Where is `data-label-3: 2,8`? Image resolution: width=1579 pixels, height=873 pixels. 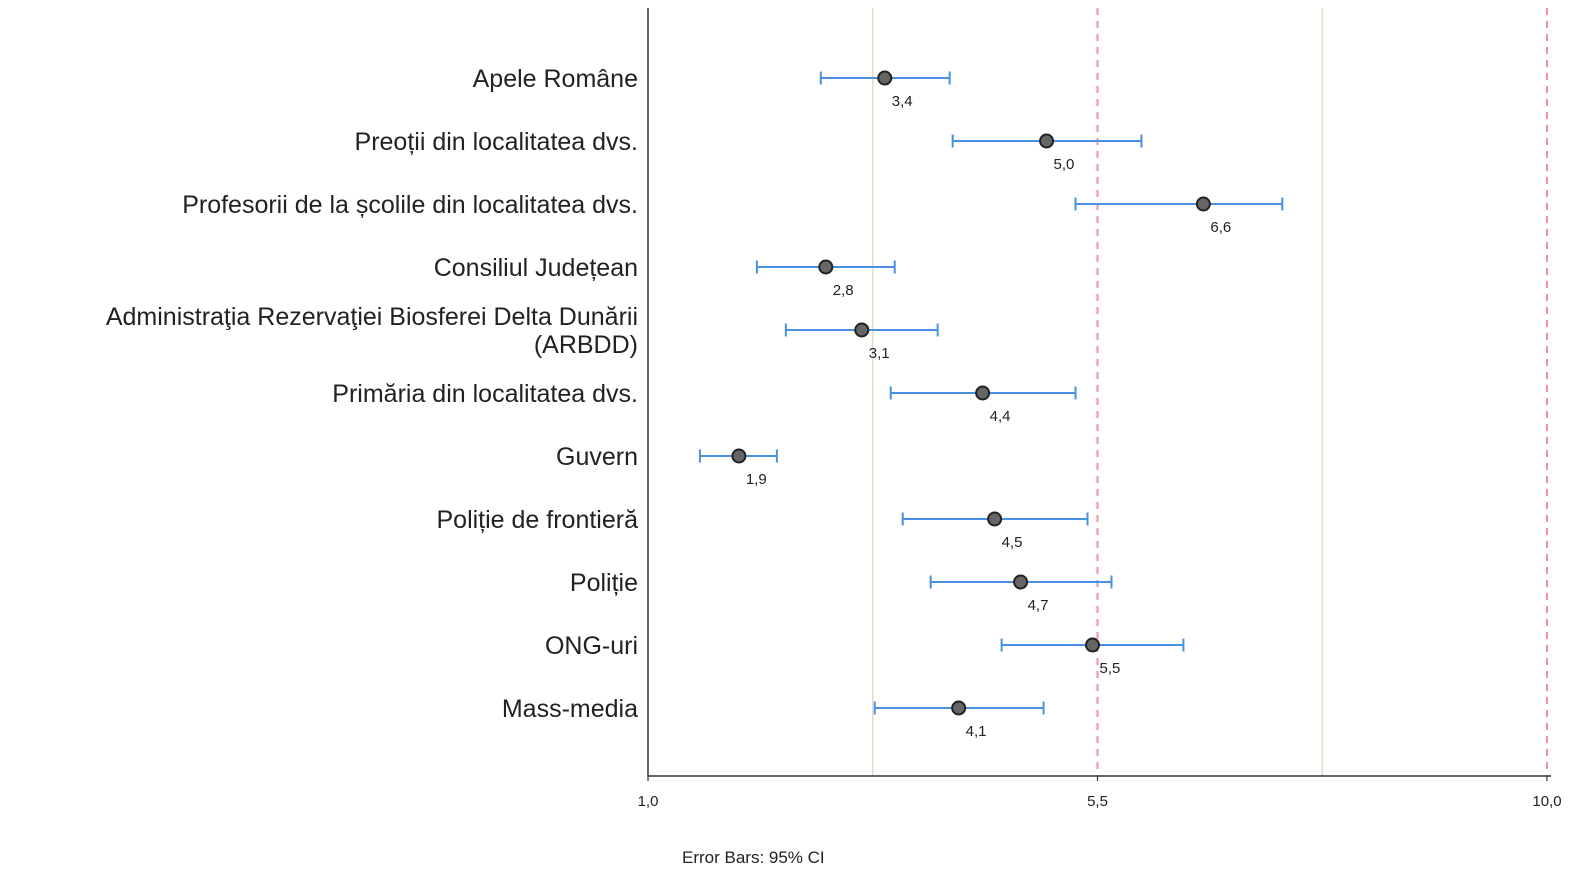 data-label-3: 2,8 is located at coordinates (843, 290).